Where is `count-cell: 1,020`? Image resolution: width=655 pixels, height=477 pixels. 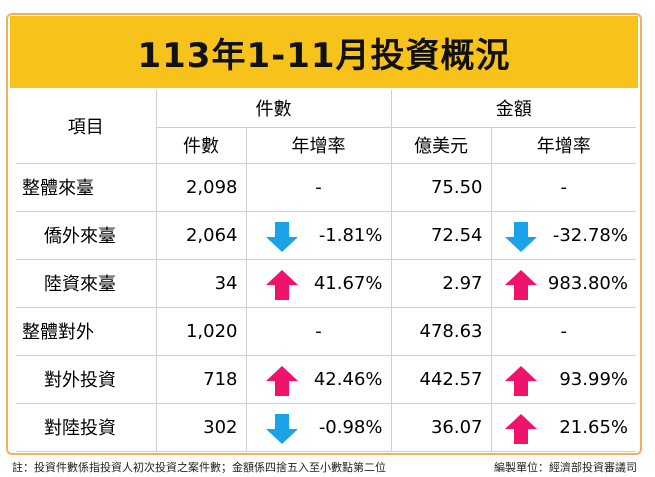 count-cell: 1,020 is located at coordinates (201, 331).